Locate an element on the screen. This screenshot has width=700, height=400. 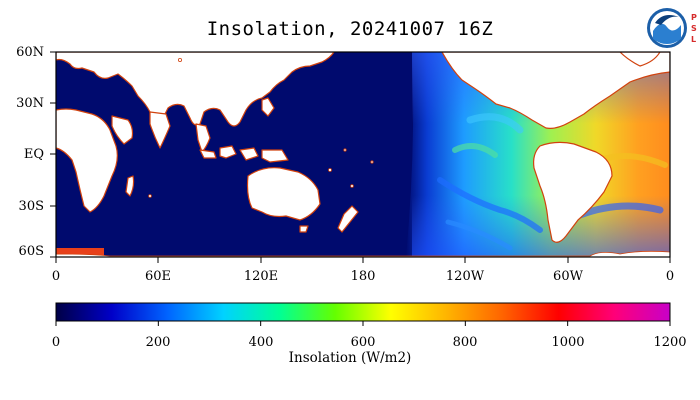
colorbar is located at coordinates (363, 314).